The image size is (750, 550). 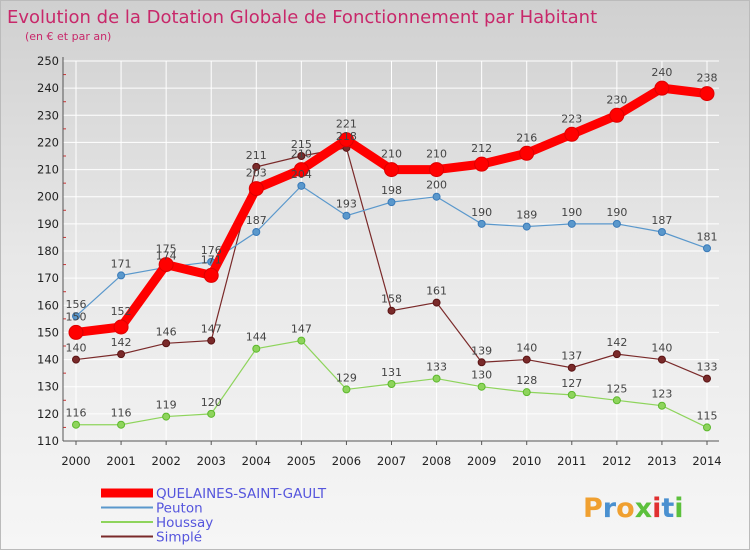 I want to click on x-tick-label: 2013, so click(x=661, y=461).